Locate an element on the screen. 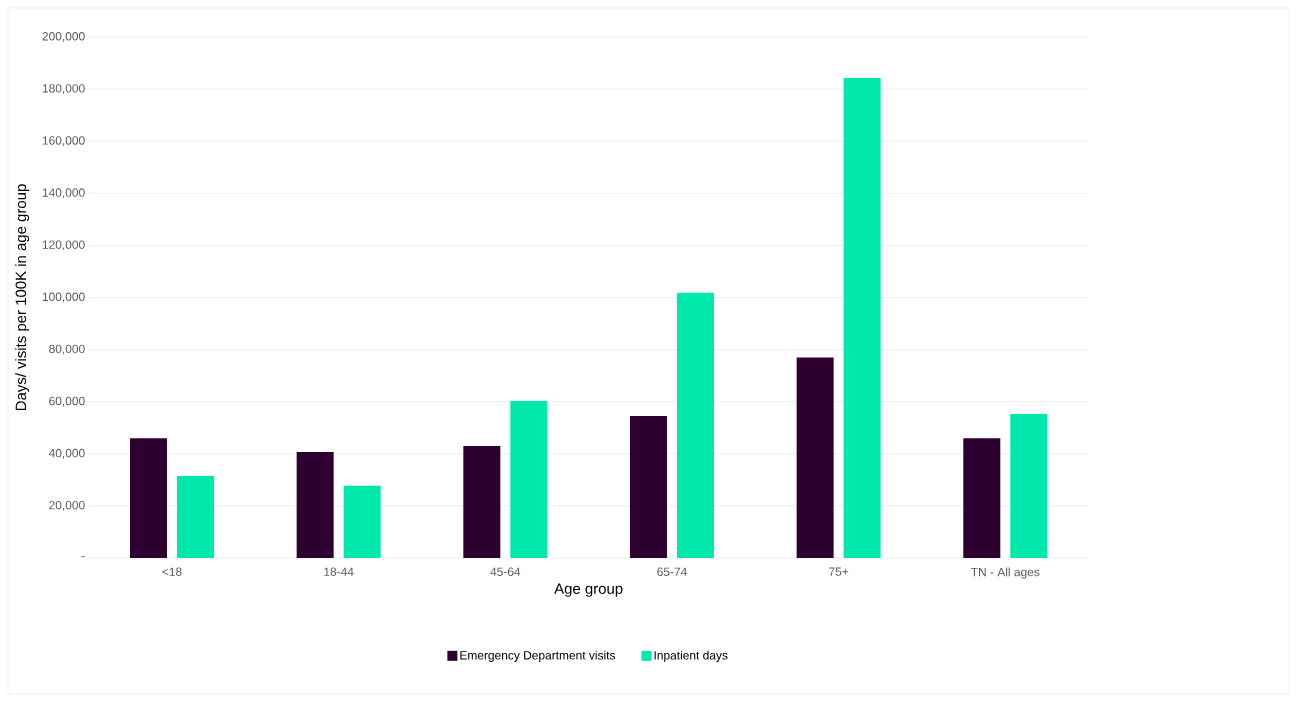  y-tick-label: 40,000 is located at coordinates (66, 453).